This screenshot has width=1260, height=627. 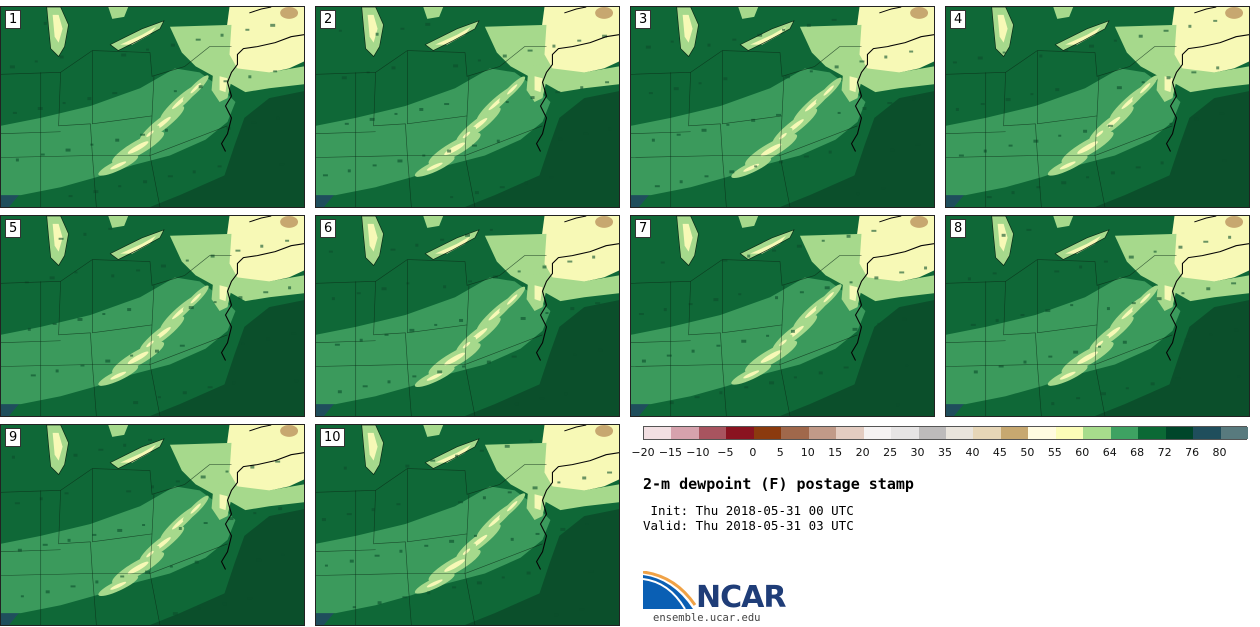 What do you see at coordinates (862, 452) in the screenshot?
I see `colorbar-tick-label: 20` at bounding box center [862, 452].